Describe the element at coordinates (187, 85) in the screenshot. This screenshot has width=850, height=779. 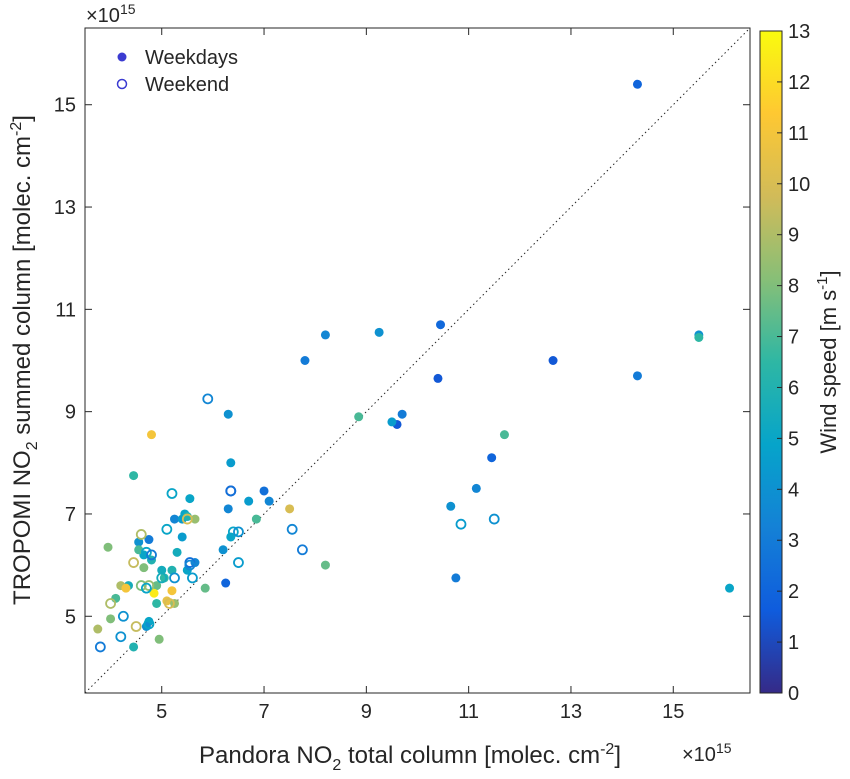
I see `legend-weekend-label: Weekend` at that location.